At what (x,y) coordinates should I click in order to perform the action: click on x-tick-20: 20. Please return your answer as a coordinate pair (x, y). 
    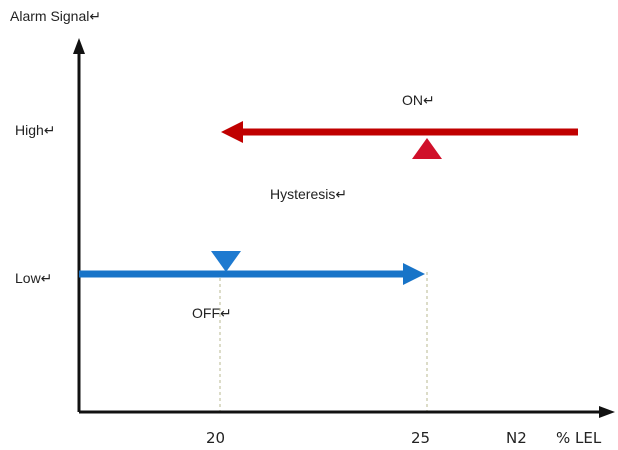
    Looking at the image, I should click on (216, 438).